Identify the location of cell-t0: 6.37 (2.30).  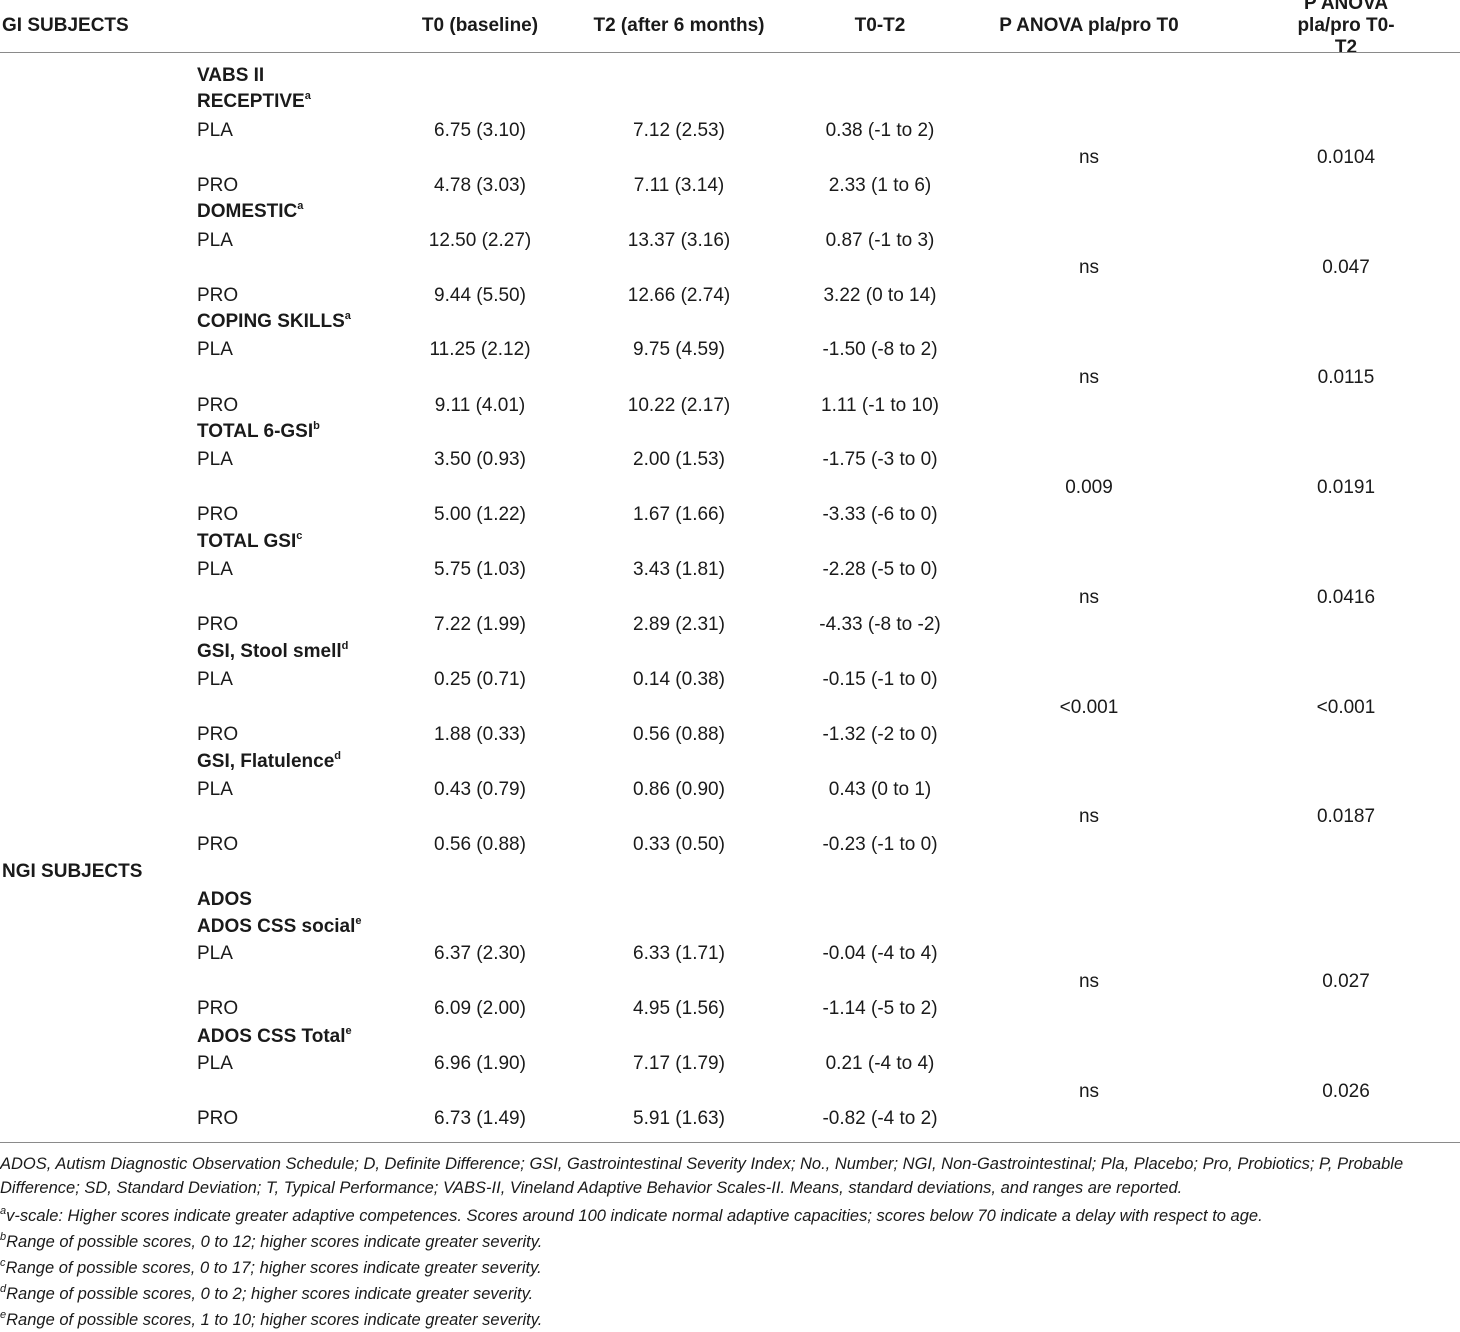
(480, 953).